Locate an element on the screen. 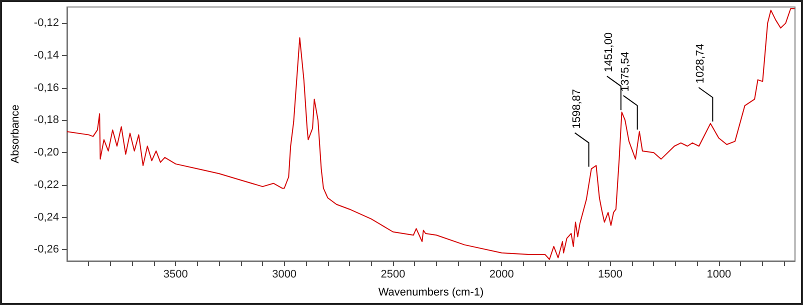 This screenshot has width=803, height=305. y-axis-title: Absorbance is located at coordinates (16, 134).